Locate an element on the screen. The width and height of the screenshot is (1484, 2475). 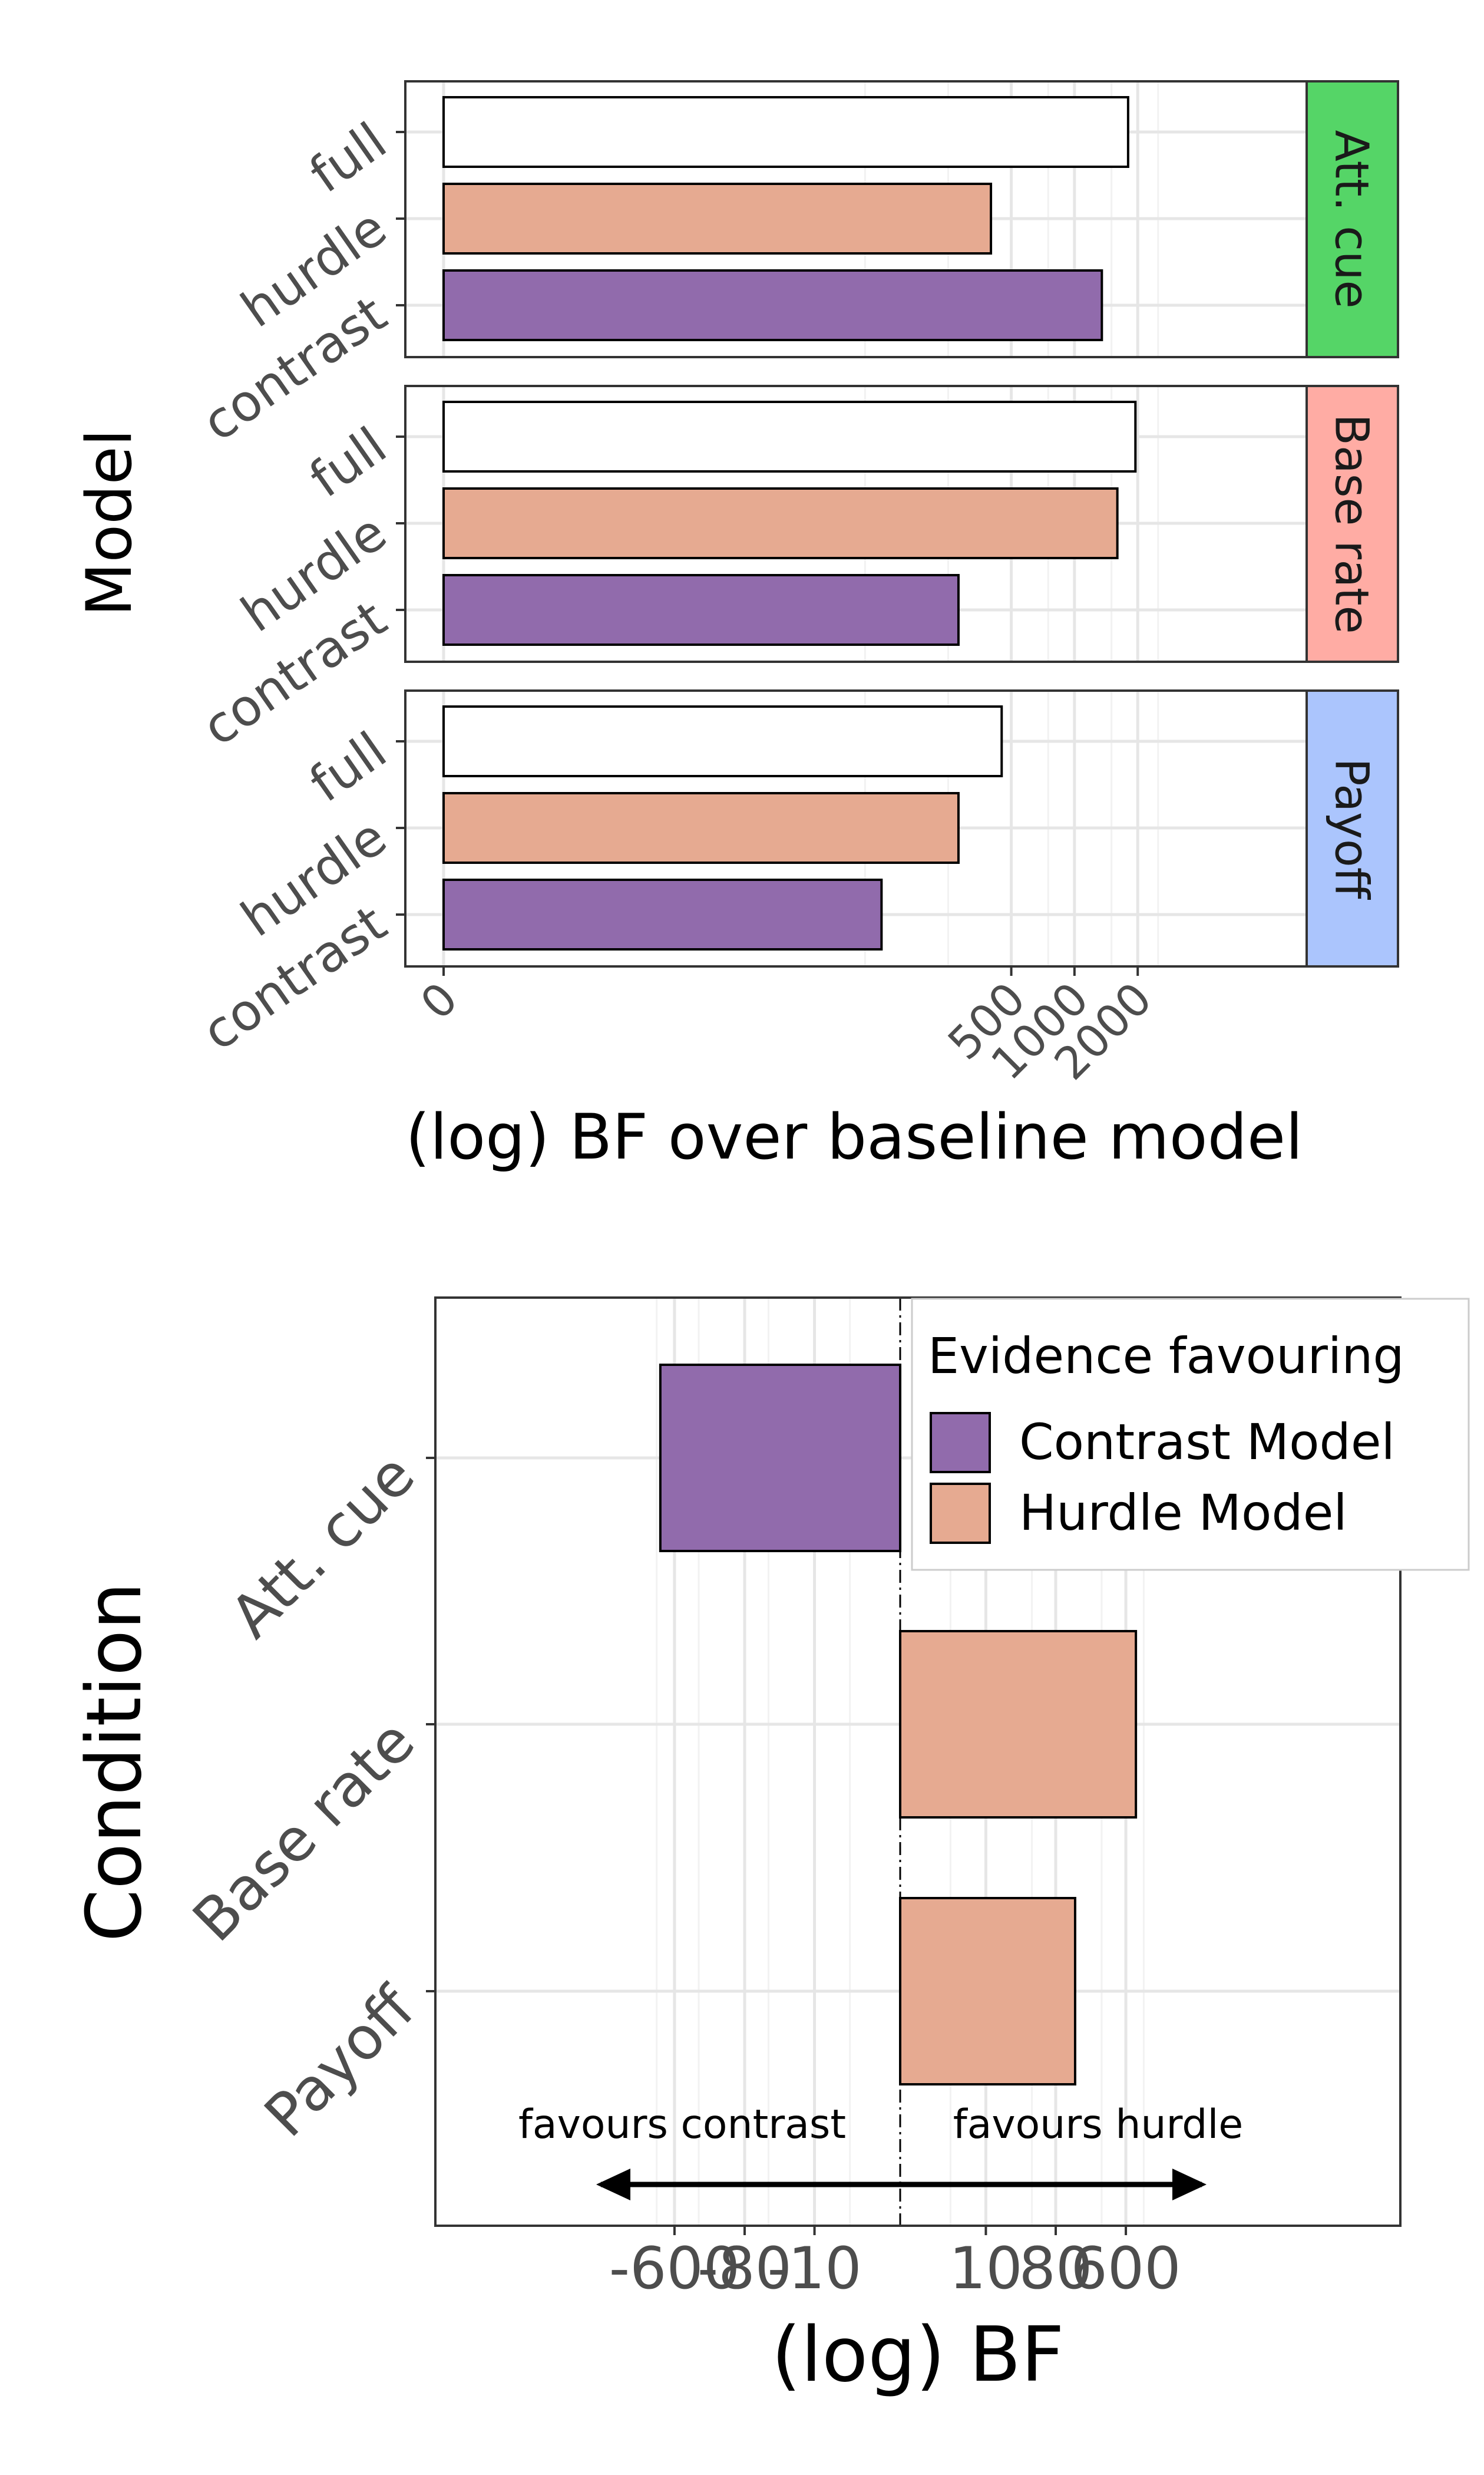
bar-base-rate-hurdle is located at coordinates (780, 523).